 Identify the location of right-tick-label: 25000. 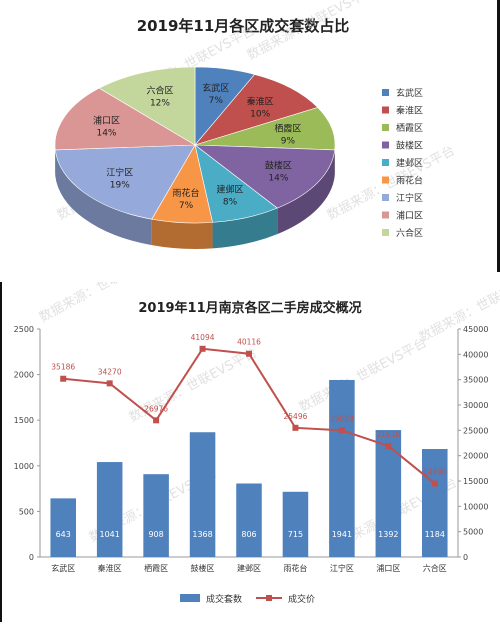
(475, 430).